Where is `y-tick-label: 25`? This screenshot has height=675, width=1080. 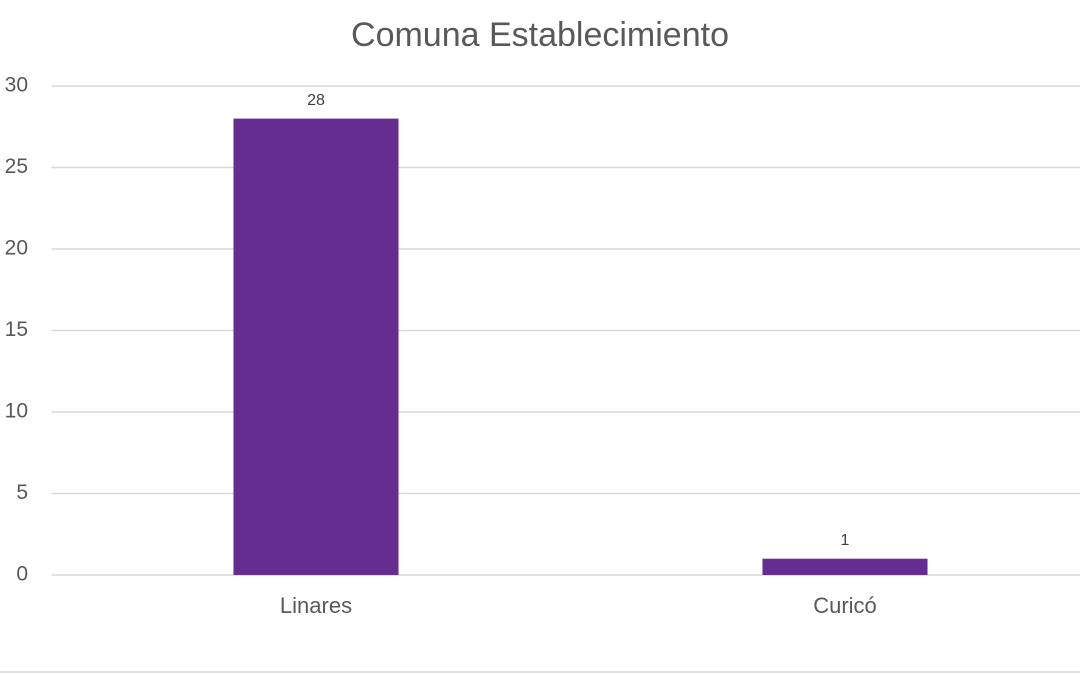 y-tick-label: 25 is located at coordinates (16, 166).